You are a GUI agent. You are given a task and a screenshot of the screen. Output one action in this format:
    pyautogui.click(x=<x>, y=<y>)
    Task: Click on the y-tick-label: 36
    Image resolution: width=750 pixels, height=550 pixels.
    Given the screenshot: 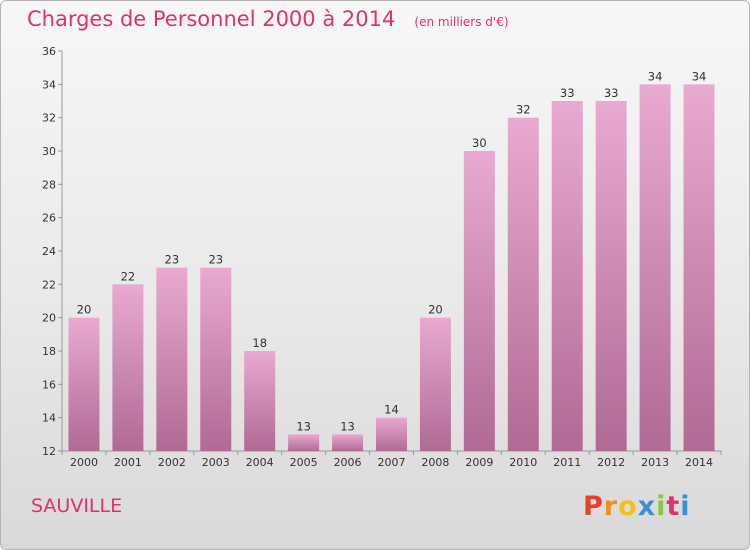 What is the action you would take?
    pyautogui.click(x=49, y=51)
    